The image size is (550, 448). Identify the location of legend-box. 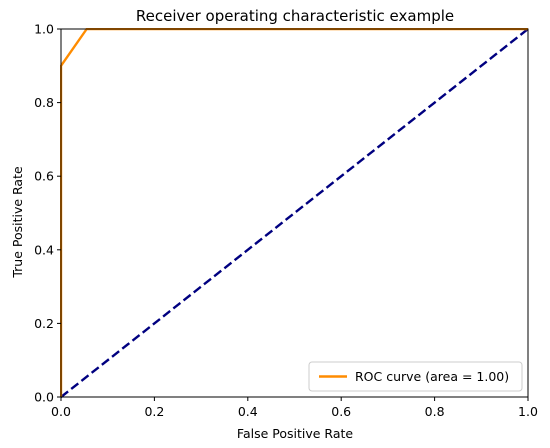
(415, 376).